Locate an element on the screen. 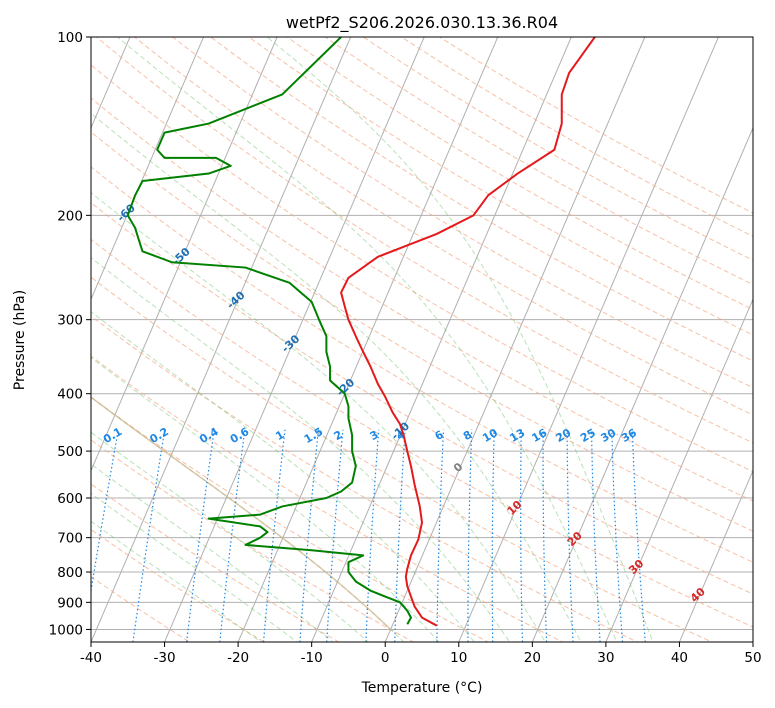  x-tick-label: 0 is located at coordinates (385, 658).